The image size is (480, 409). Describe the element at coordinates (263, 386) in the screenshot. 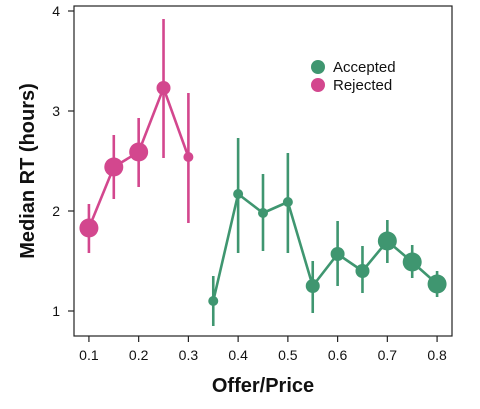

I see `x-axis-title: Offer/Price` at that location.